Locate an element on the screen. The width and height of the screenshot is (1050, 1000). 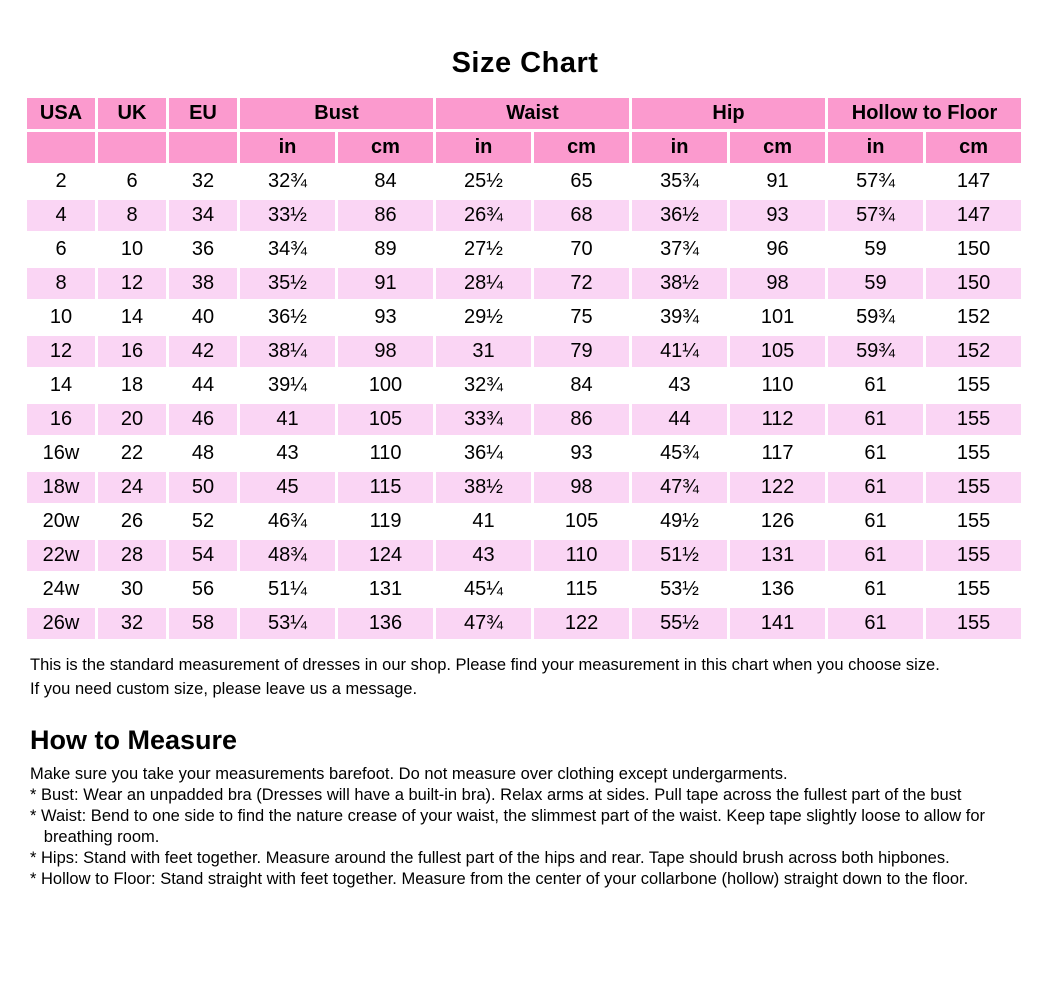
table-cell: 55½ is located at coordinates (680, 623).